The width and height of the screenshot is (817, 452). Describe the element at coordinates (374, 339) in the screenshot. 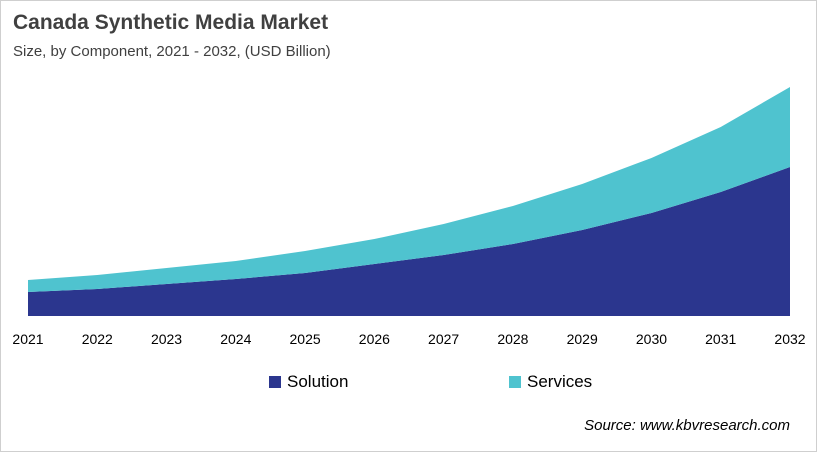

I see `x-tick-label: 2026` at that location.